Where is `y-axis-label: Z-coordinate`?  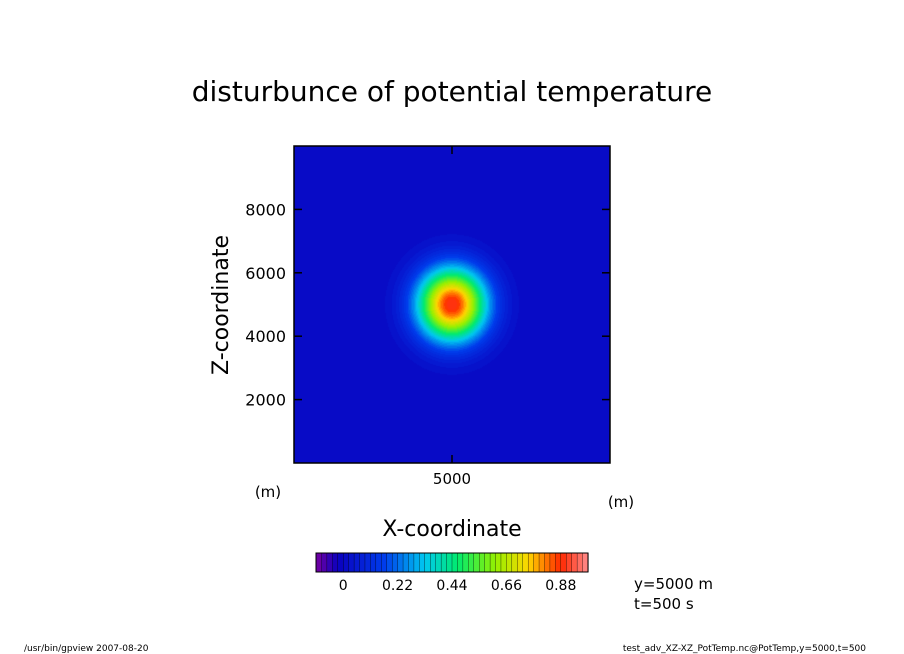
y-axis-label: Z-coordinate is located at coordinates (221, 305).